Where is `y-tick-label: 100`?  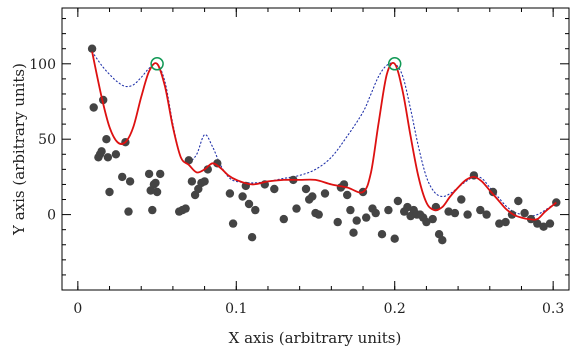 y-tick-label: 100 is located at coordinates (42, 65).